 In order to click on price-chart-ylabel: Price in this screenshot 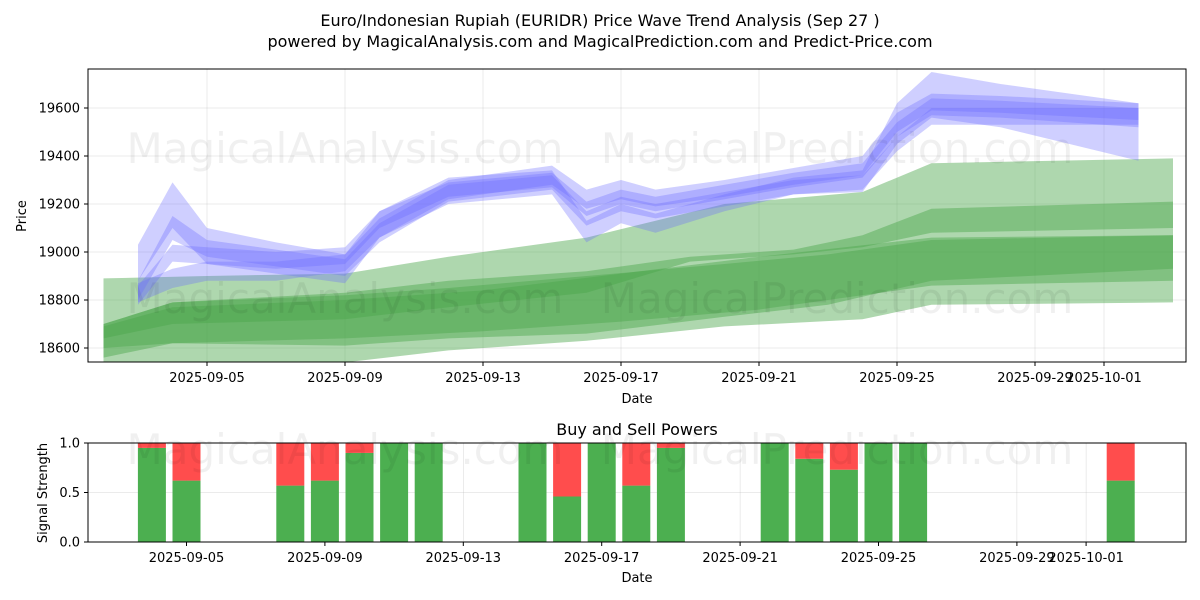, I will do `click(22, 216)`.